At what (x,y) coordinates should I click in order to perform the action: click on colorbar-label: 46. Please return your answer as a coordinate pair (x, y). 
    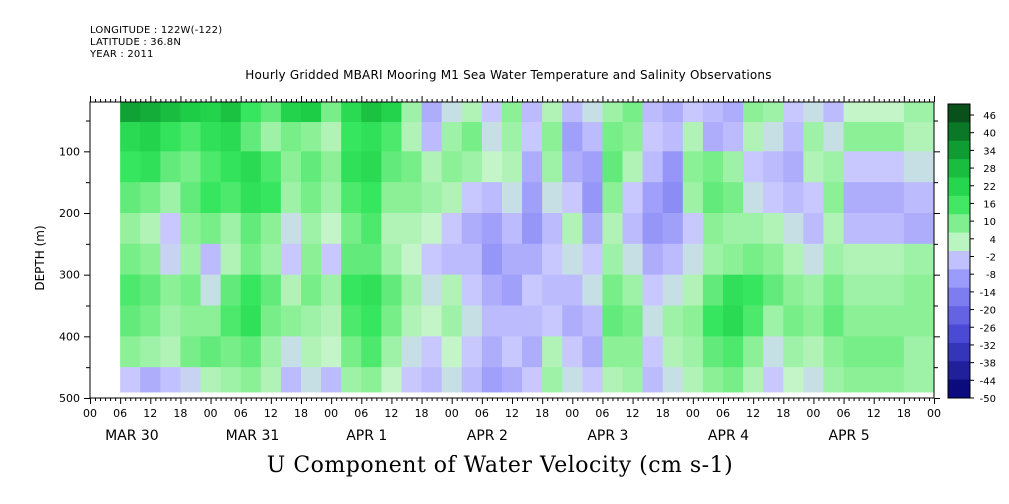
    Looking at the image, I should click on (989, 116).